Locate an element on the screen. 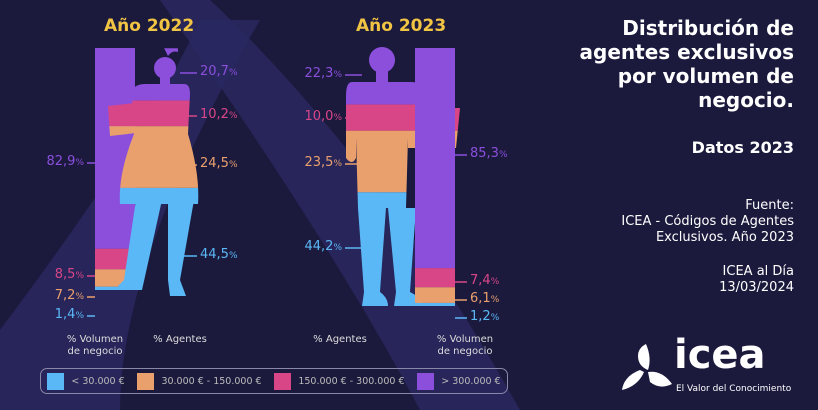  year-2022-title: Año 2022 is located at coordinates (149, 26).